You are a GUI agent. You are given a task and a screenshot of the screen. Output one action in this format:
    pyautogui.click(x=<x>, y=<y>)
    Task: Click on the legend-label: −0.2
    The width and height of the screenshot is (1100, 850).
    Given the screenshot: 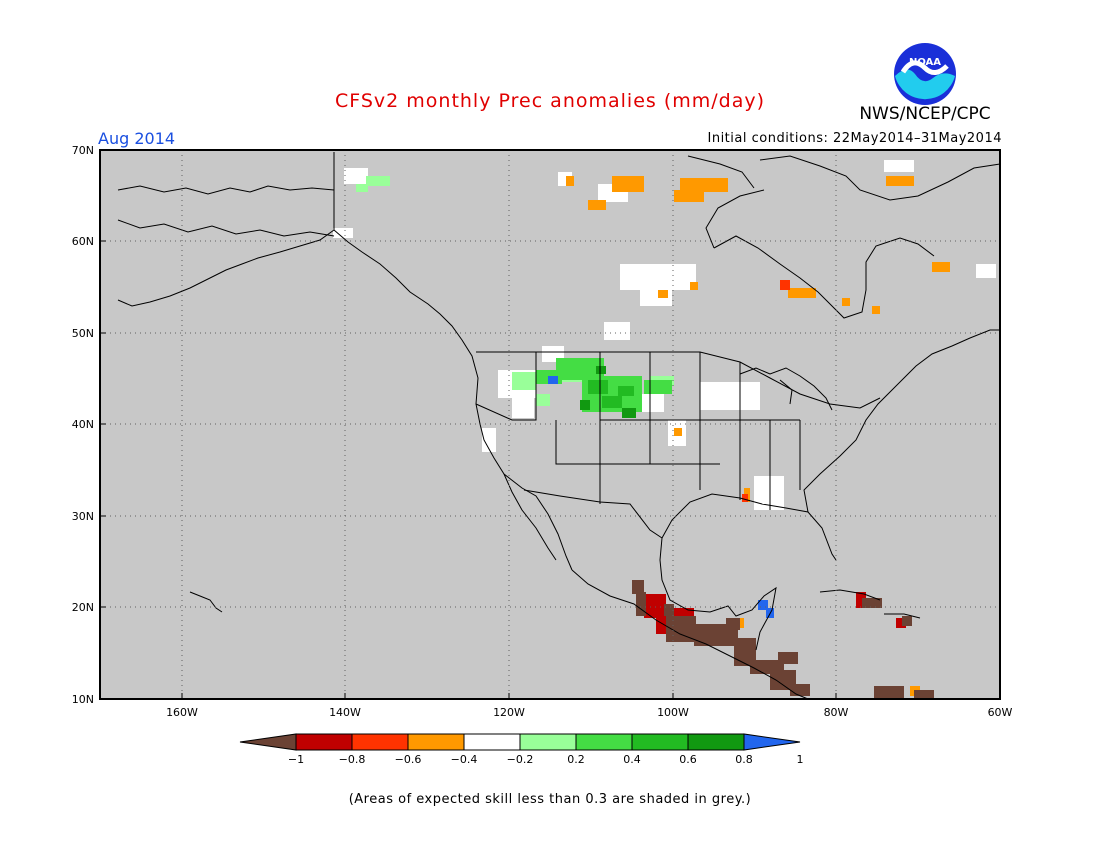 What is the action you would take?
    pyautogui.click(x=520, y=759)
    